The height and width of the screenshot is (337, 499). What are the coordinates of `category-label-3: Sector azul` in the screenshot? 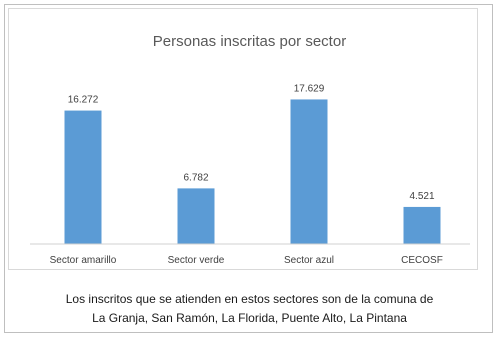 It's located at (309, 260).